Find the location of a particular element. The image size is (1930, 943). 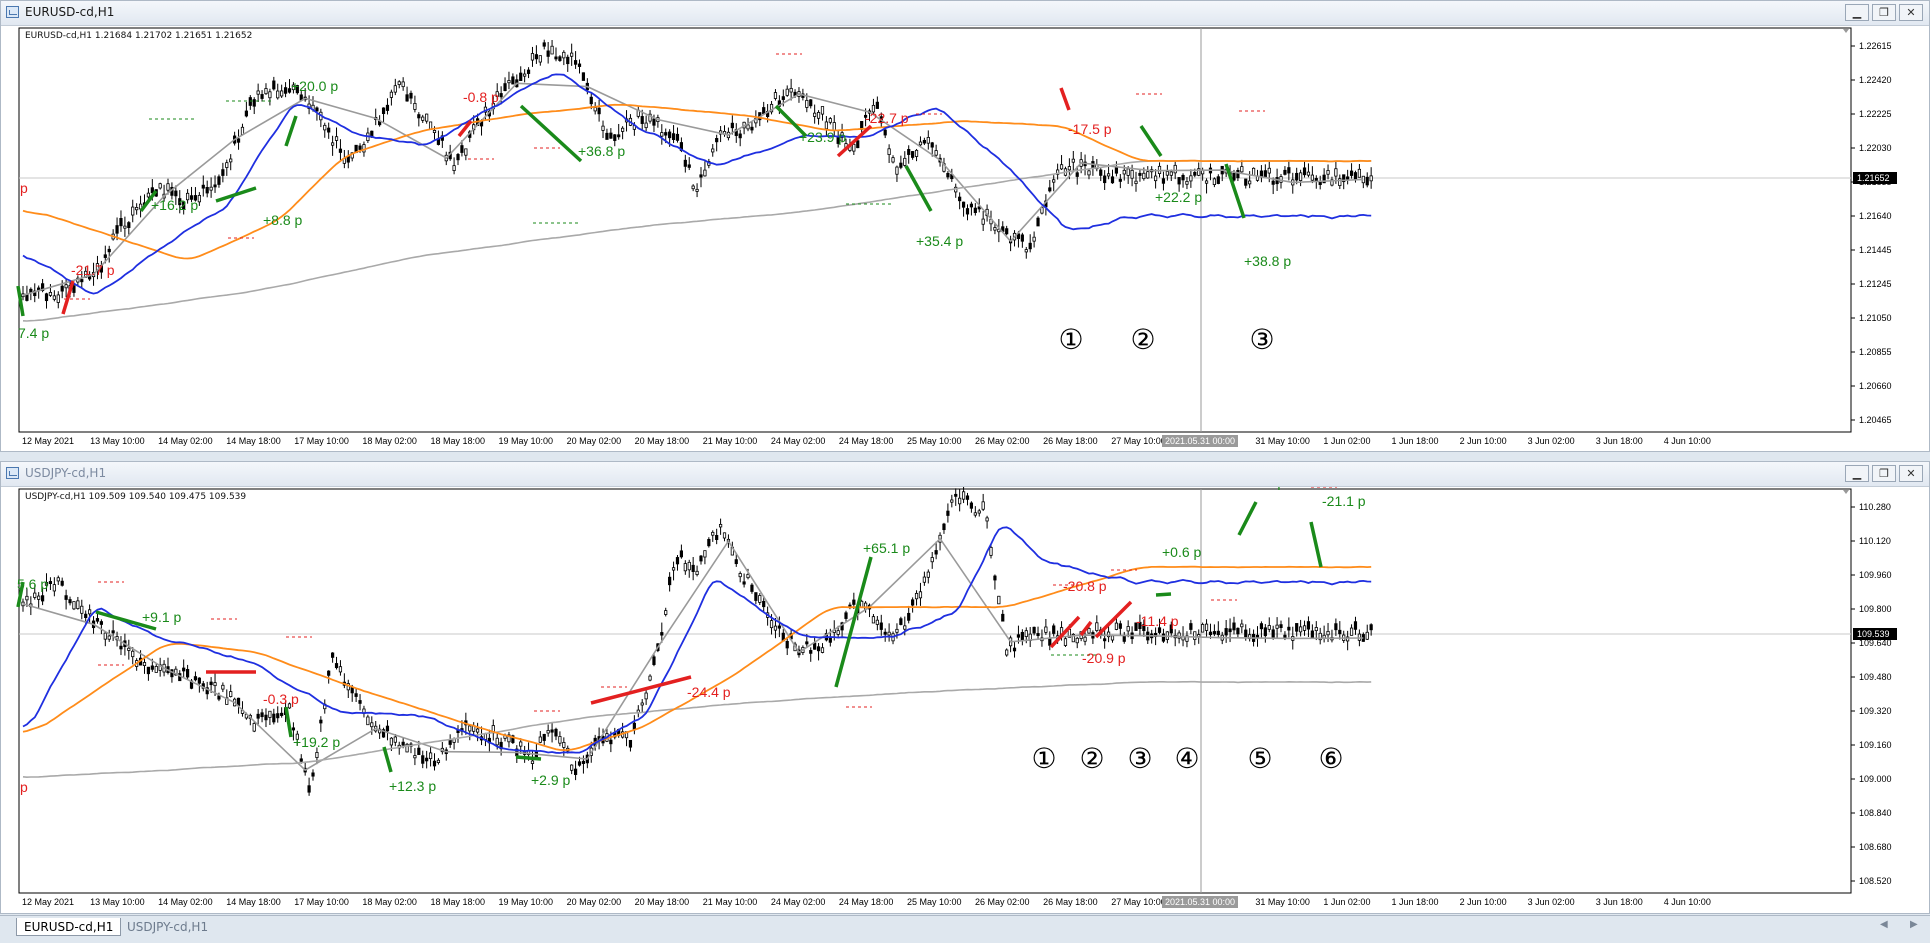

time-axis-label: 21 May 10:00 is located at coordinates (730, 902).